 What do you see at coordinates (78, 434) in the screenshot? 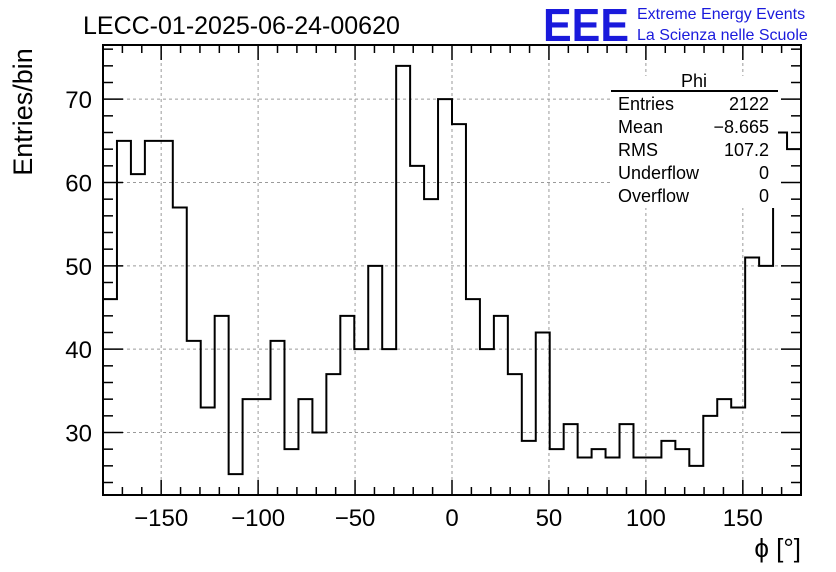
I see `y-tick-label: 30` at bounding box center [78, 434].